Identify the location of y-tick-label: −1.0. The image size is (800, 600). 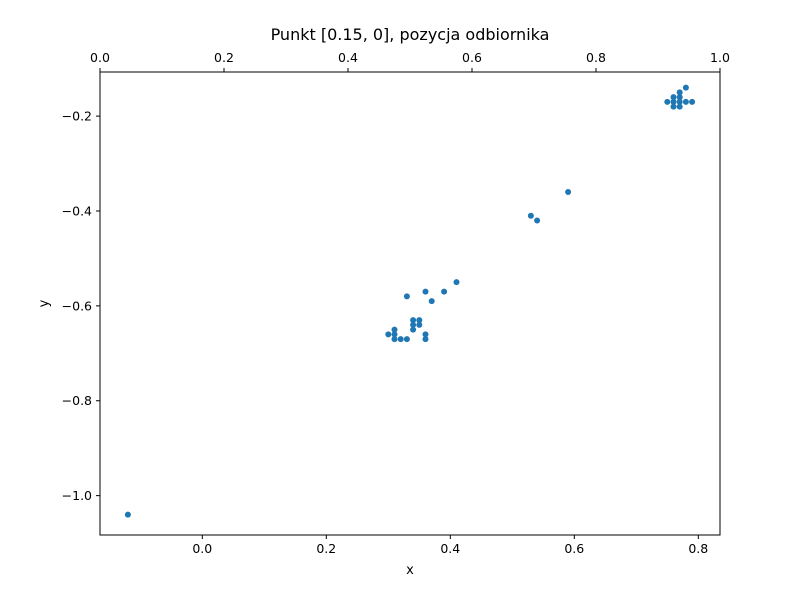
(77, 495).